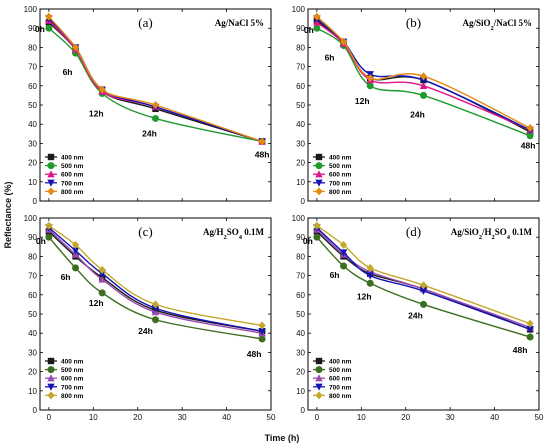 This screenshot has width=550, height=448. What do you see at coordinates (182, 417) in the screenshot?
I see `x-tick-label: 30` at bounding box center [182, 417].